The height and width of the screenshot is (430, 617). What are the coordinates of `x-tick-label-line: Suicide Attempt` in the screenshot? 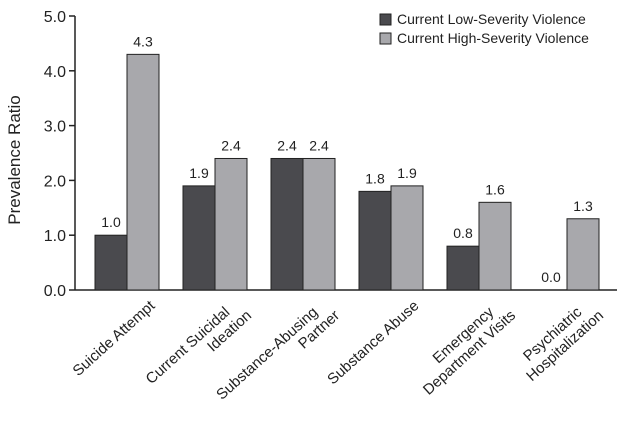 It's located at (114, 338).